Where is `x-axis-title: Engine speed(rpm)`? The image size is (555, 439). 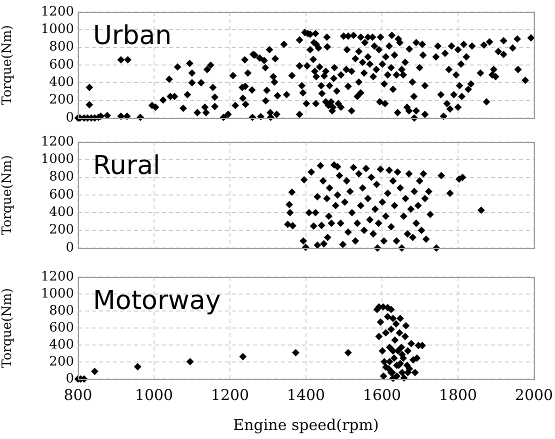
x-axis-title: Engine speed(rpm) is located at coordinates (306, 425).